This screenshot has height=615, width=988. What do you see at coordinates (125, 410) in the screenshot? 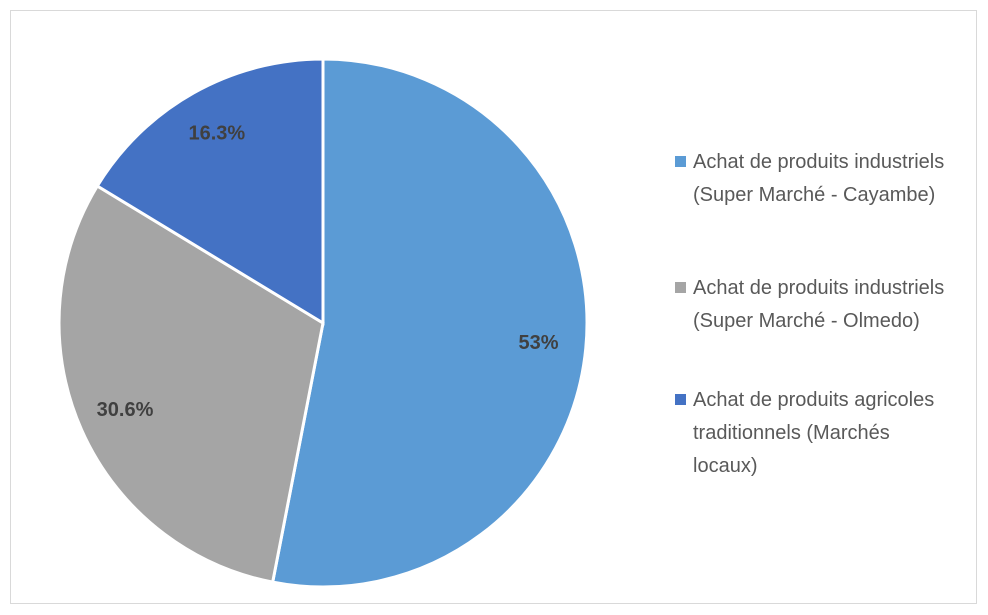
I see `data-label: 30.6%` at bounding box center [125, 410].